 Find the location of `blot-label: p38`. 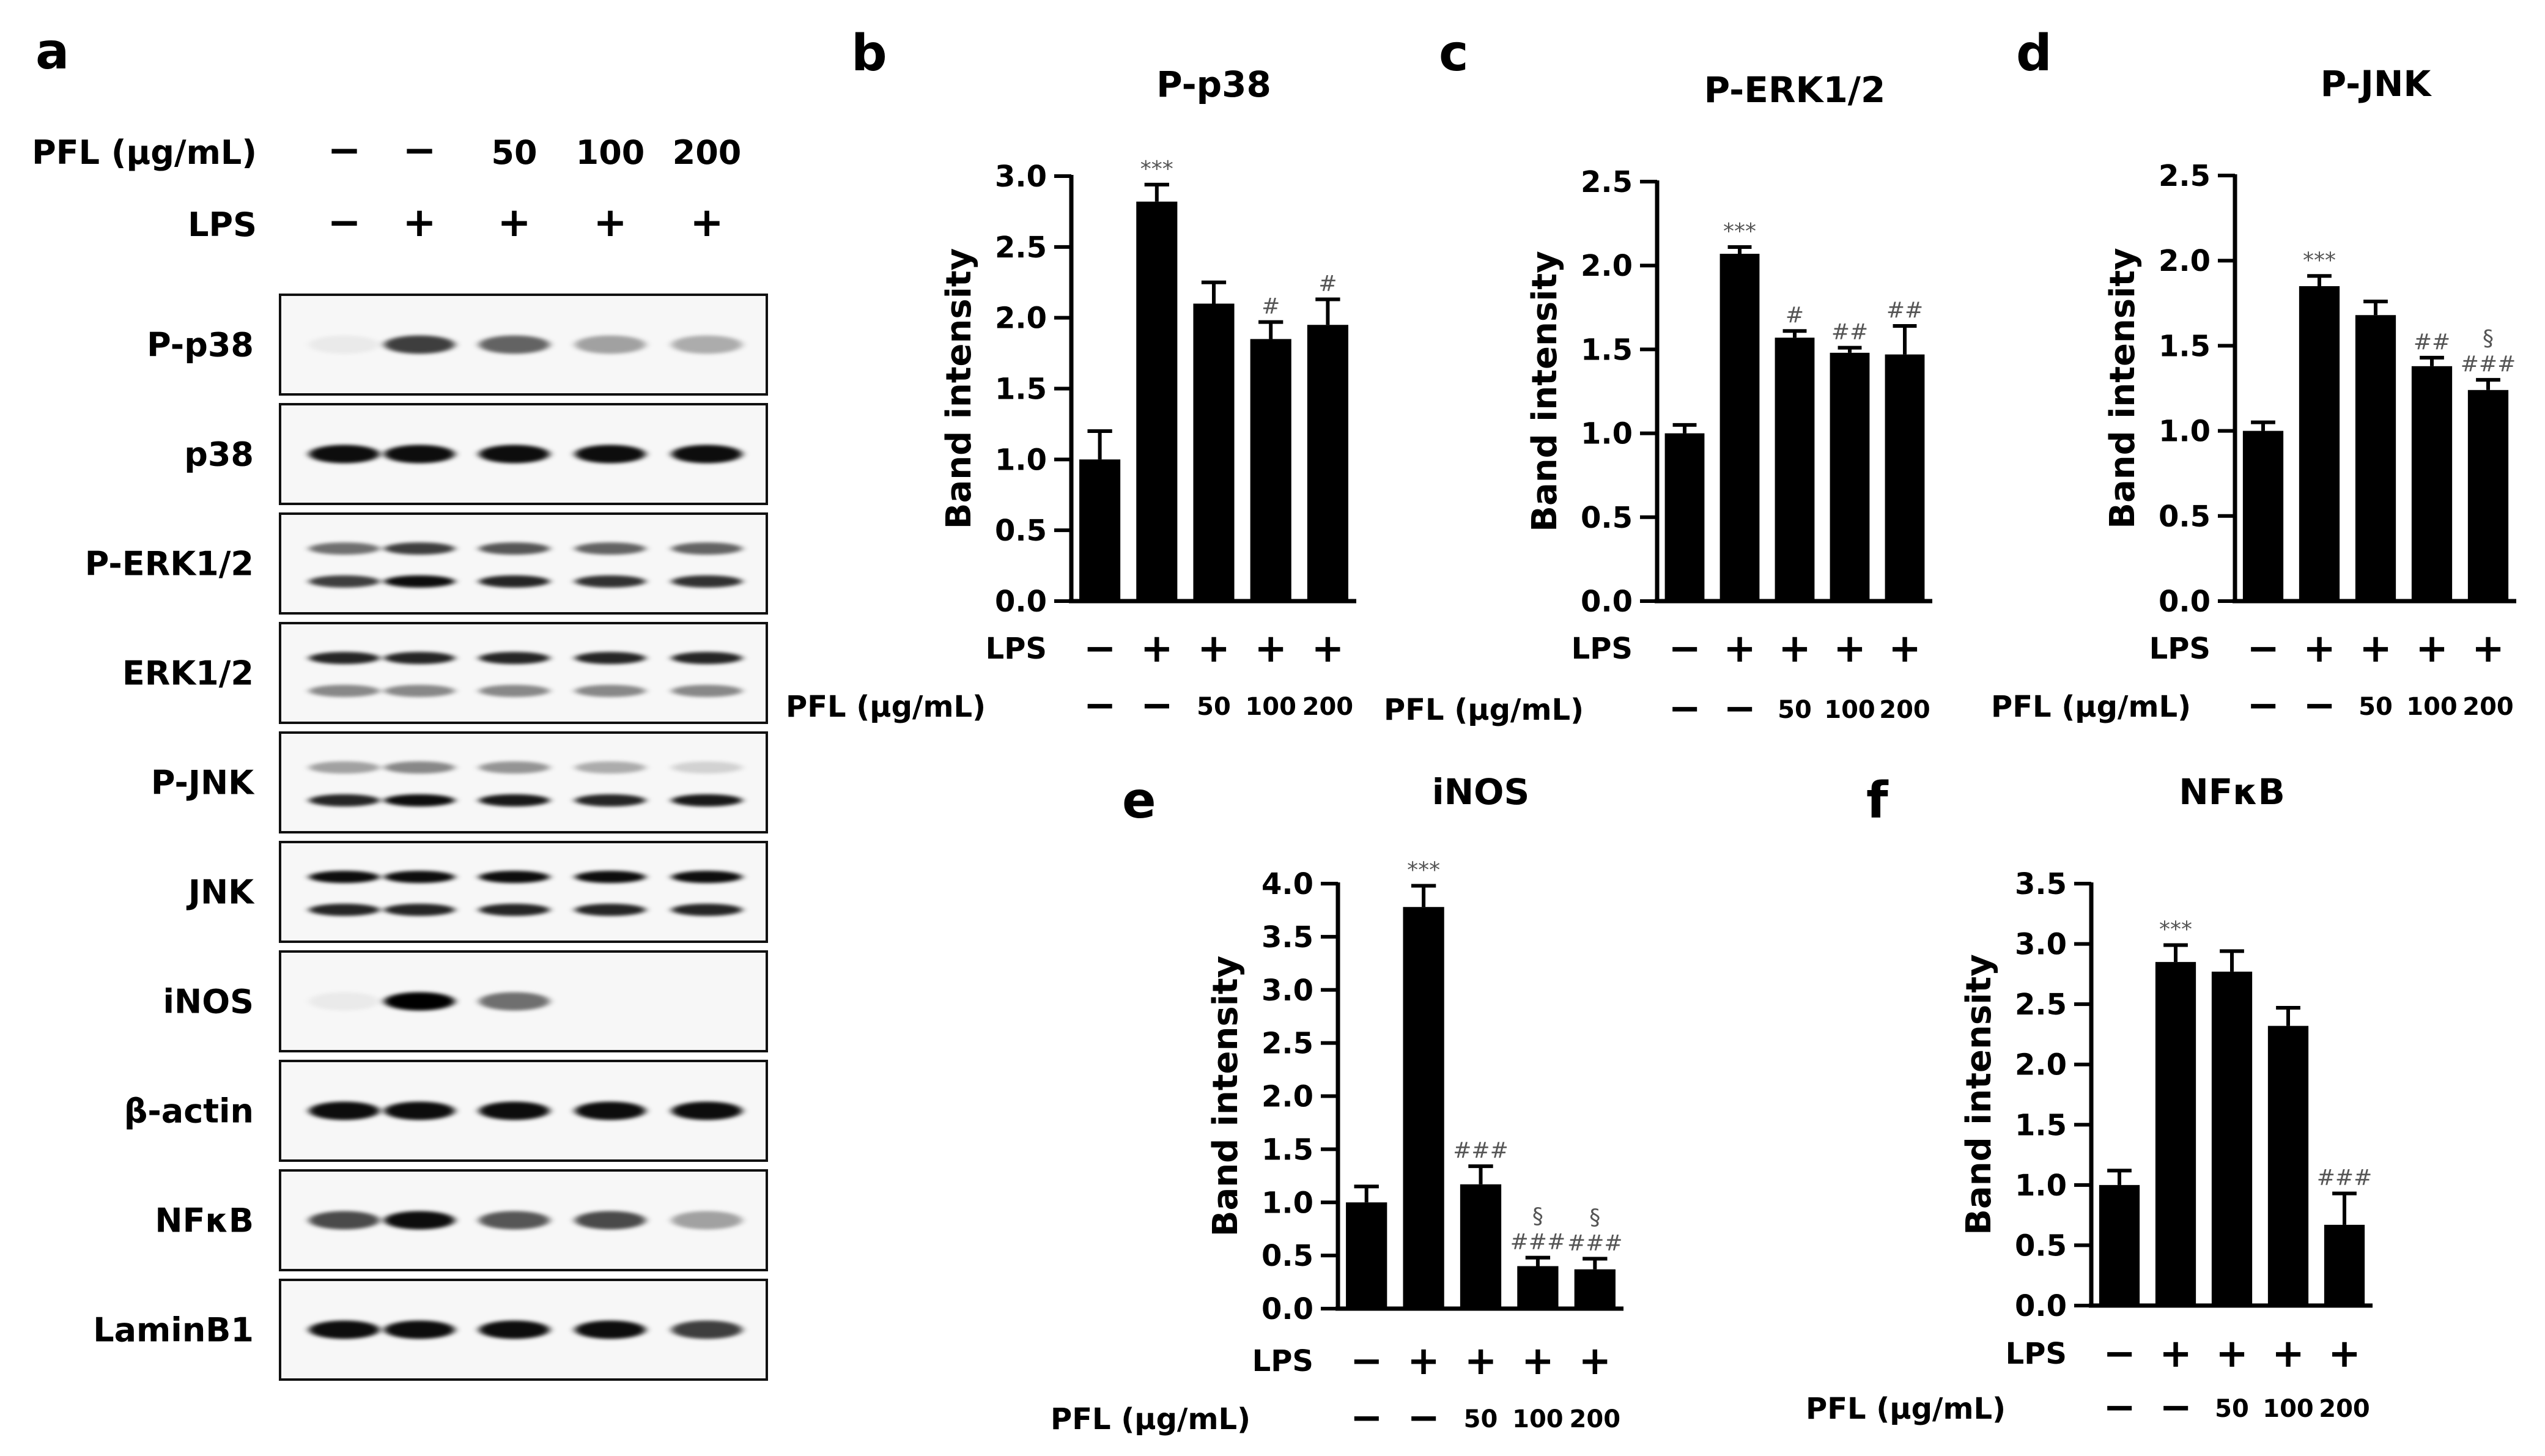

blot-label: p38 is located at coordinates (219, 454).